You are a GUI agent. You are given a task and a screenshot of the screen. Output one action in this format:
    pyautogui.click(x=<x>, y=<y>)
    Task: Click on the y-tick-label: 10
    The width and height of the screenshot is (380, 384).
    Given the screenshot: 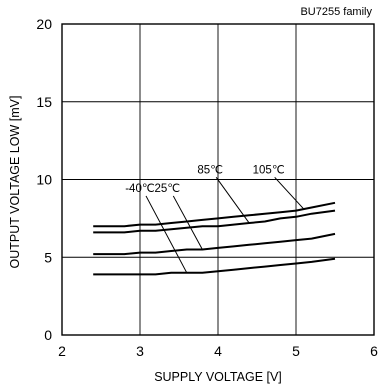 What is the action you would take?
    pyautogui.click(x=44, y=180)
    